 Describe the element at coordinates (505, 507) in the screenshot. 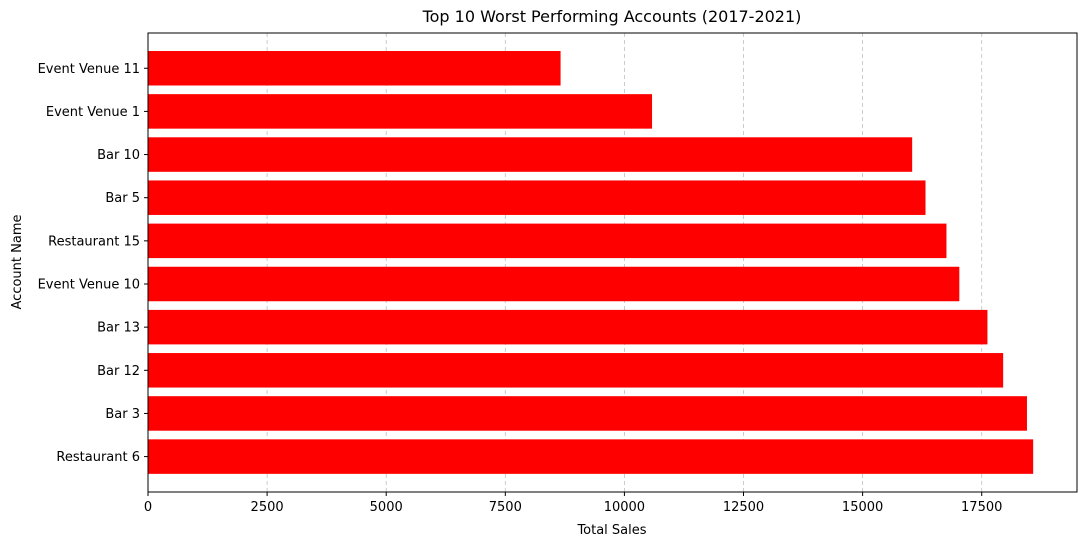

I see `x-tick-label: 7500` at that location.